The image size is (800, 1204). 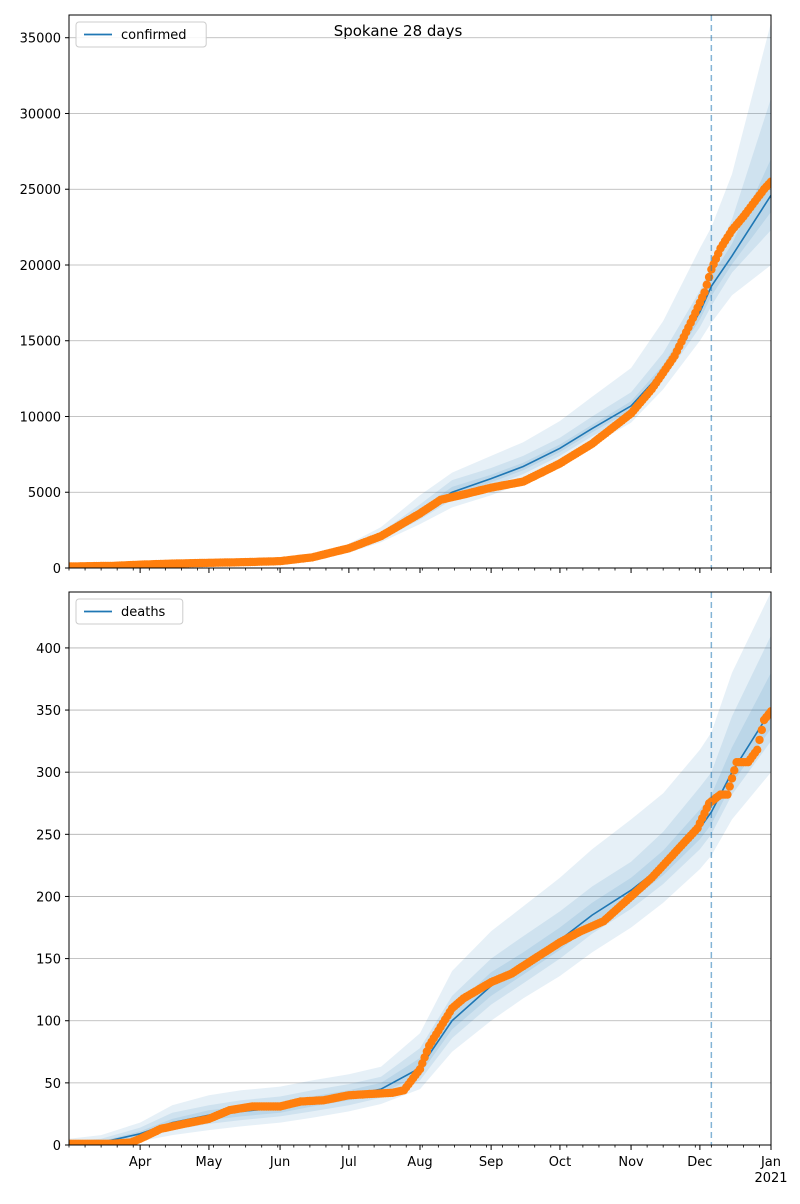 I want to click on y-tick-label: 100, so click(x=48, y=1022).